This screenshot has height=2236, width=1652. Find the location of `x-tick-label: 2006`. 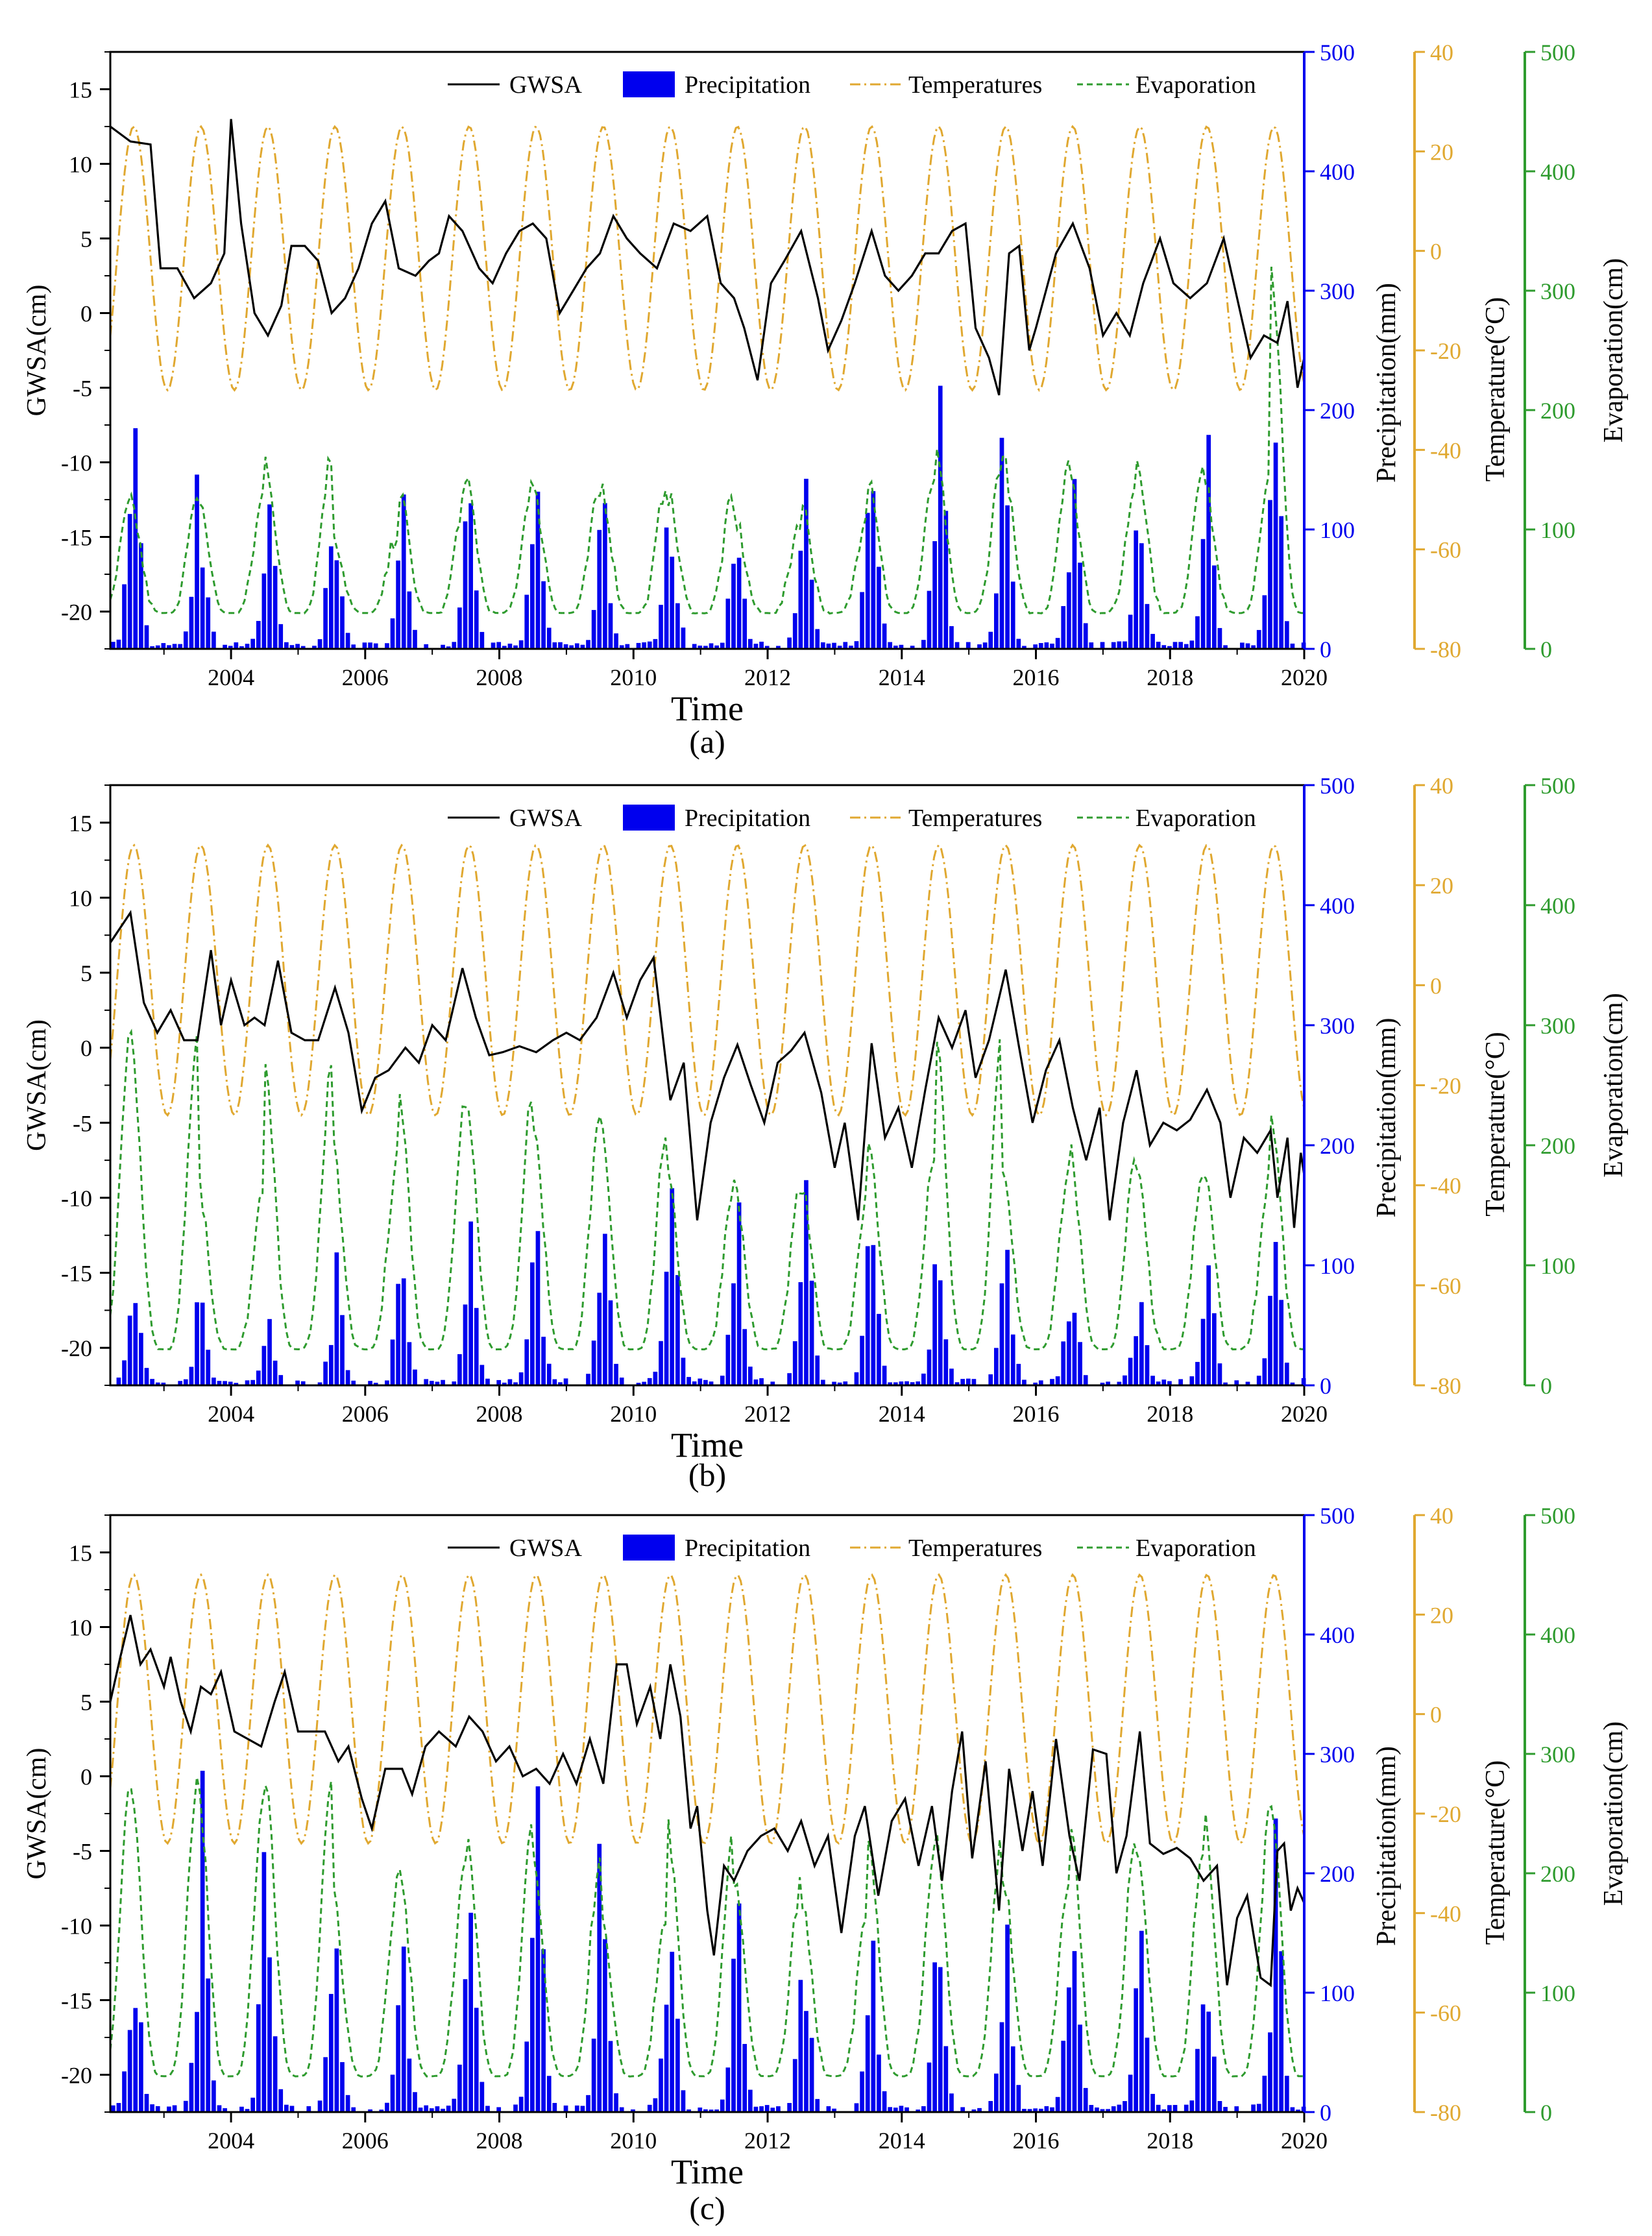

x-tick-label: 2006 is located at coordinates (365, 1414).